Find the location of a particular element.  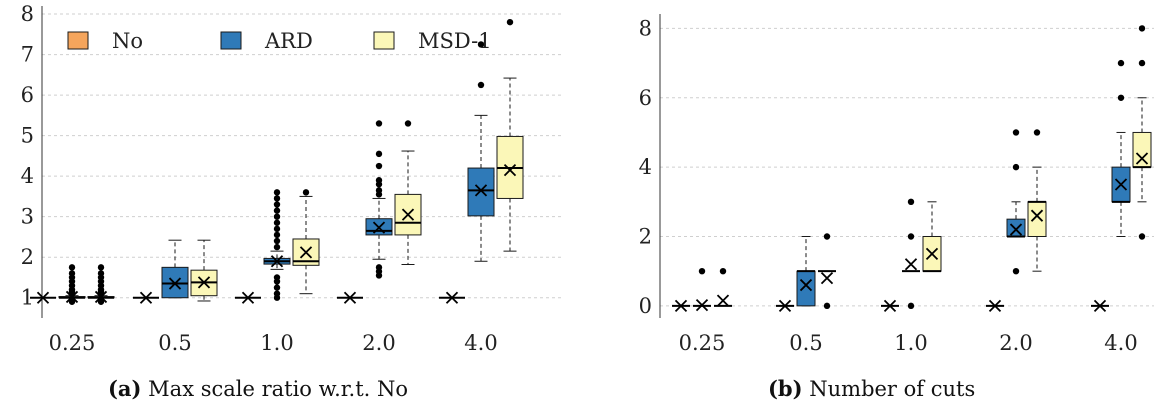

y-tick-label: 8 is located at coordinates (27, 14).